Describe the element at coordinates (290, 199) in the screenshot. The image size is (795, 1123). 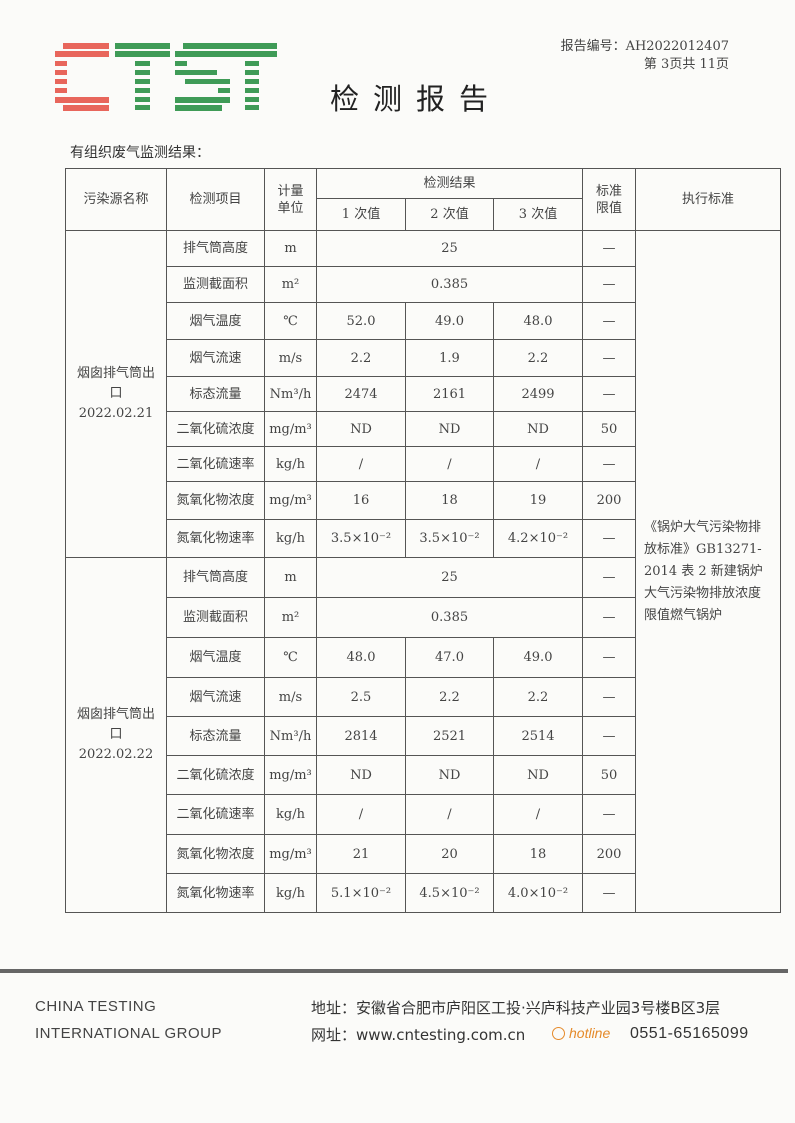
I see `header-unit: 计量单位` at that location.